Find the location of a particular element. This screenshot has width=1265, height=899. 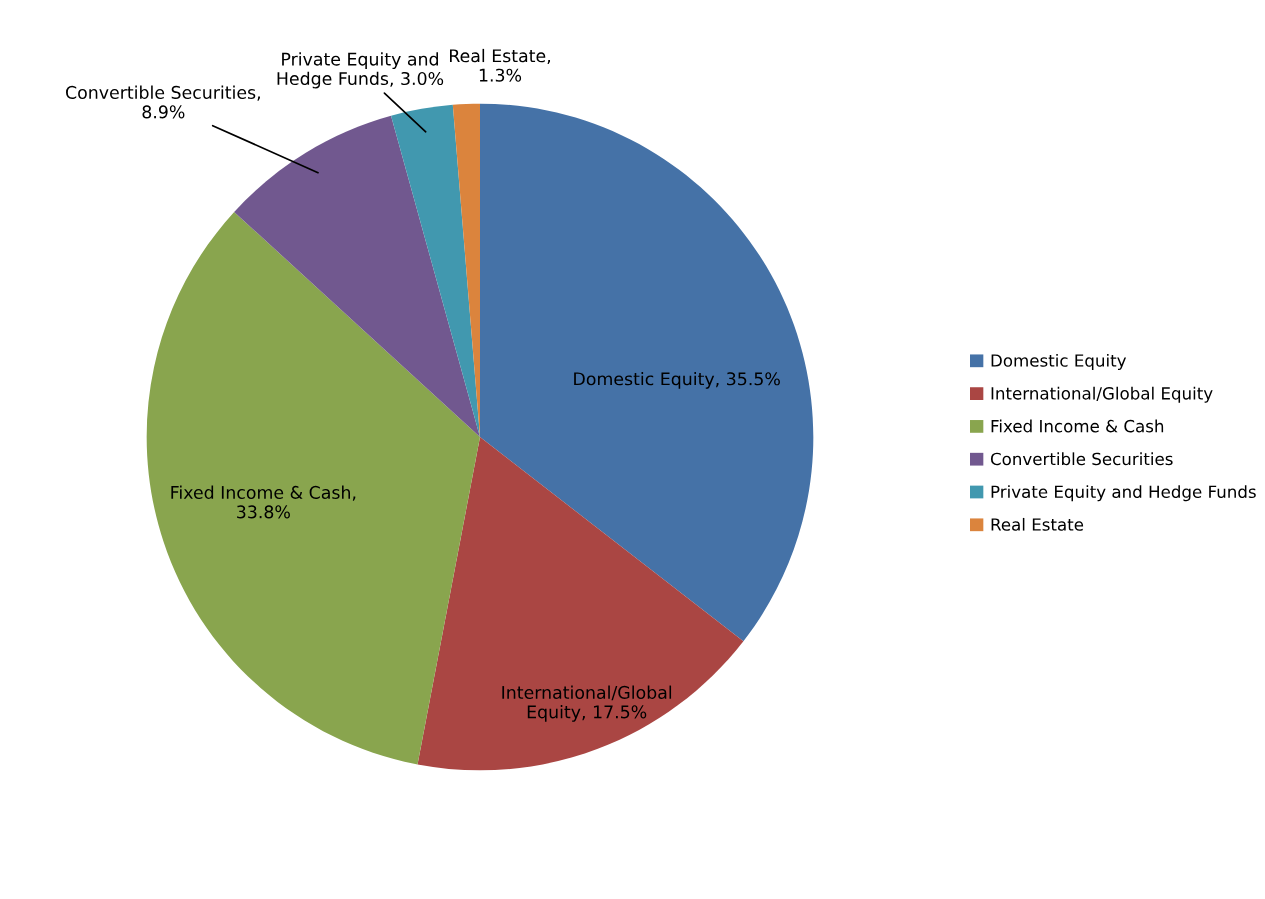

legend-label: Fixed Income & Cash is located at coordinates (1077, 426).